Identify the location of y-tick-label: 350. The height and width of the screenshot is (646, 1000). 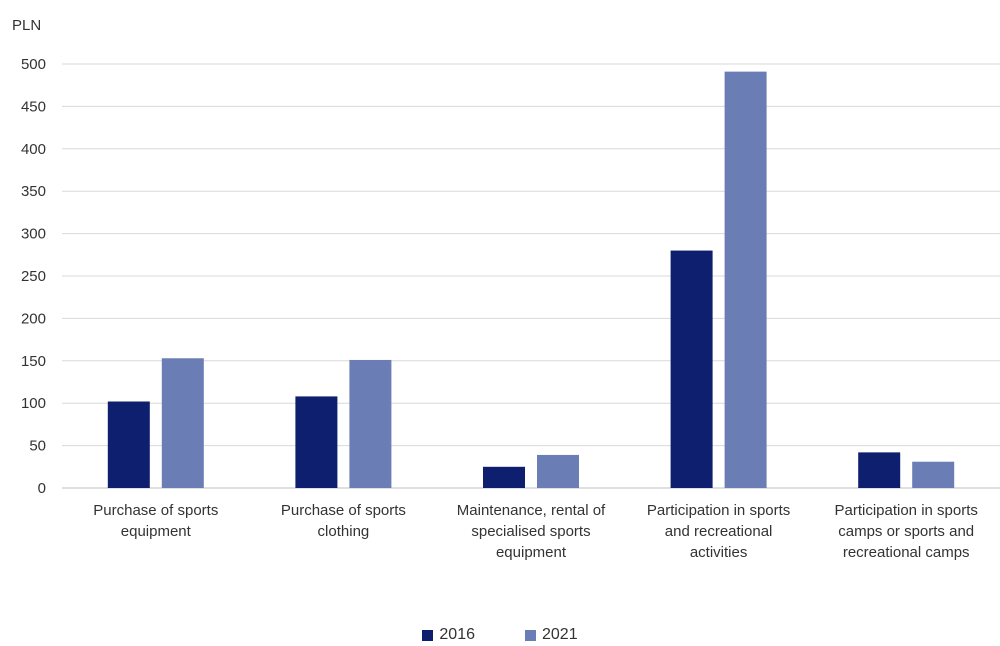
(33, 191).